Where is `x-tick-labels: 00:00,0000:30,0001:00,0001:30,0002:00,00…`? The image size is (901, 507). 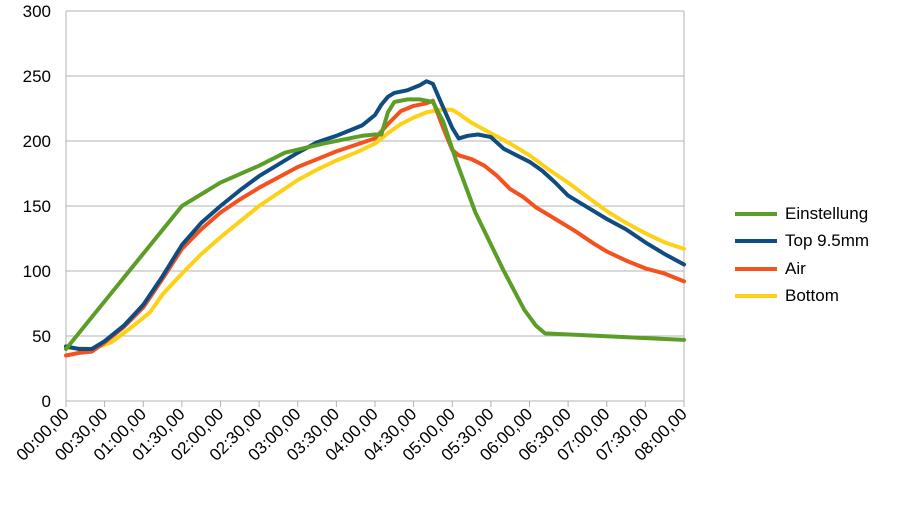
x-tick-labels: 00:00,0000:30,0001:00,0001:30,0002:00,00… is located at coordinates (352, 434).